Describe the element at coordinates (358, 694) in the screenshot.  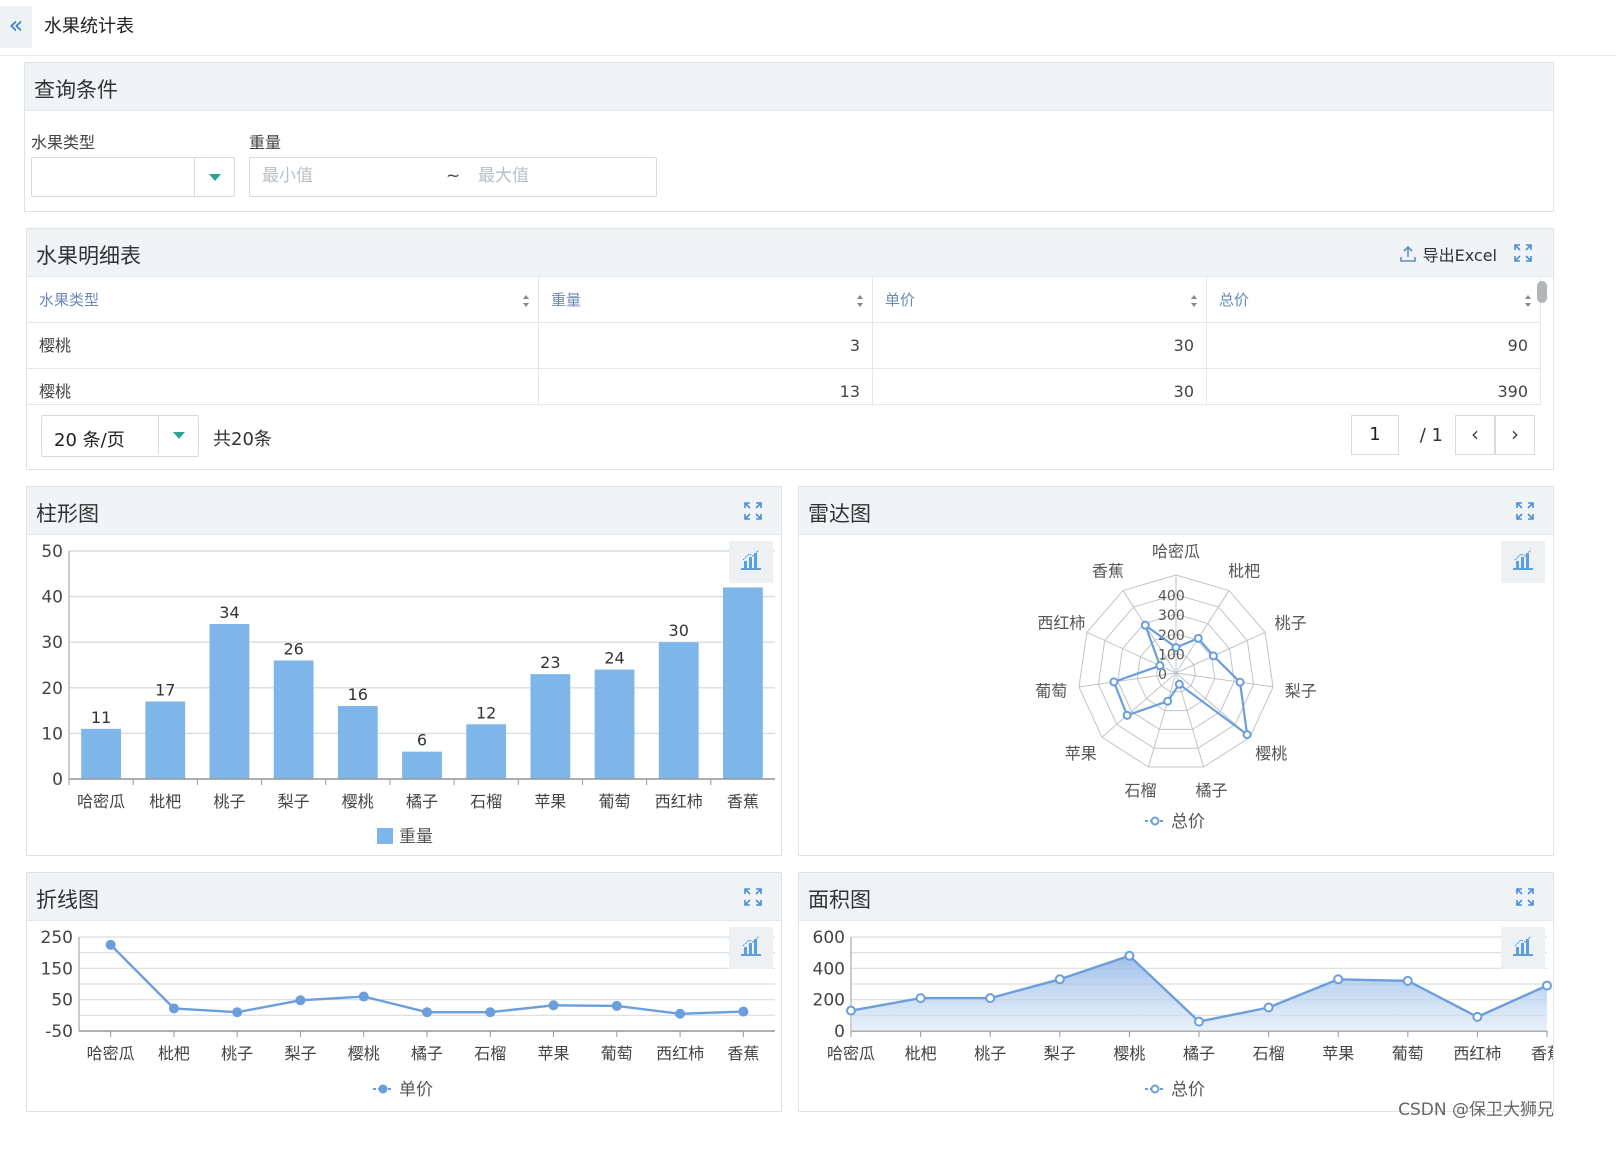
I see `bar-value-label: 16` at that location.